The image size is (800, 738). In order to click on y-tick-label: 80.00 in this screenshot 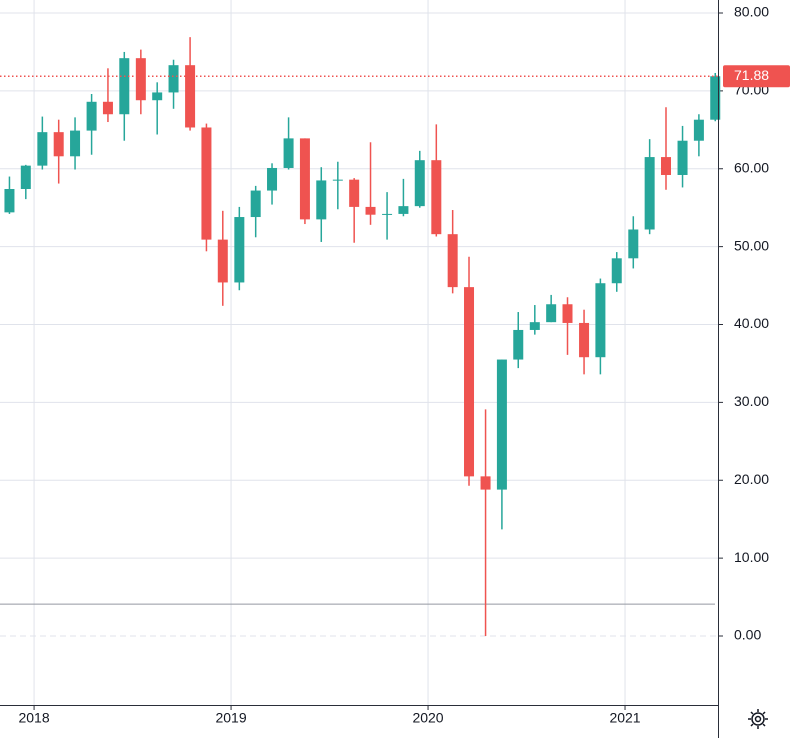, I will do `click(751, 12)`.